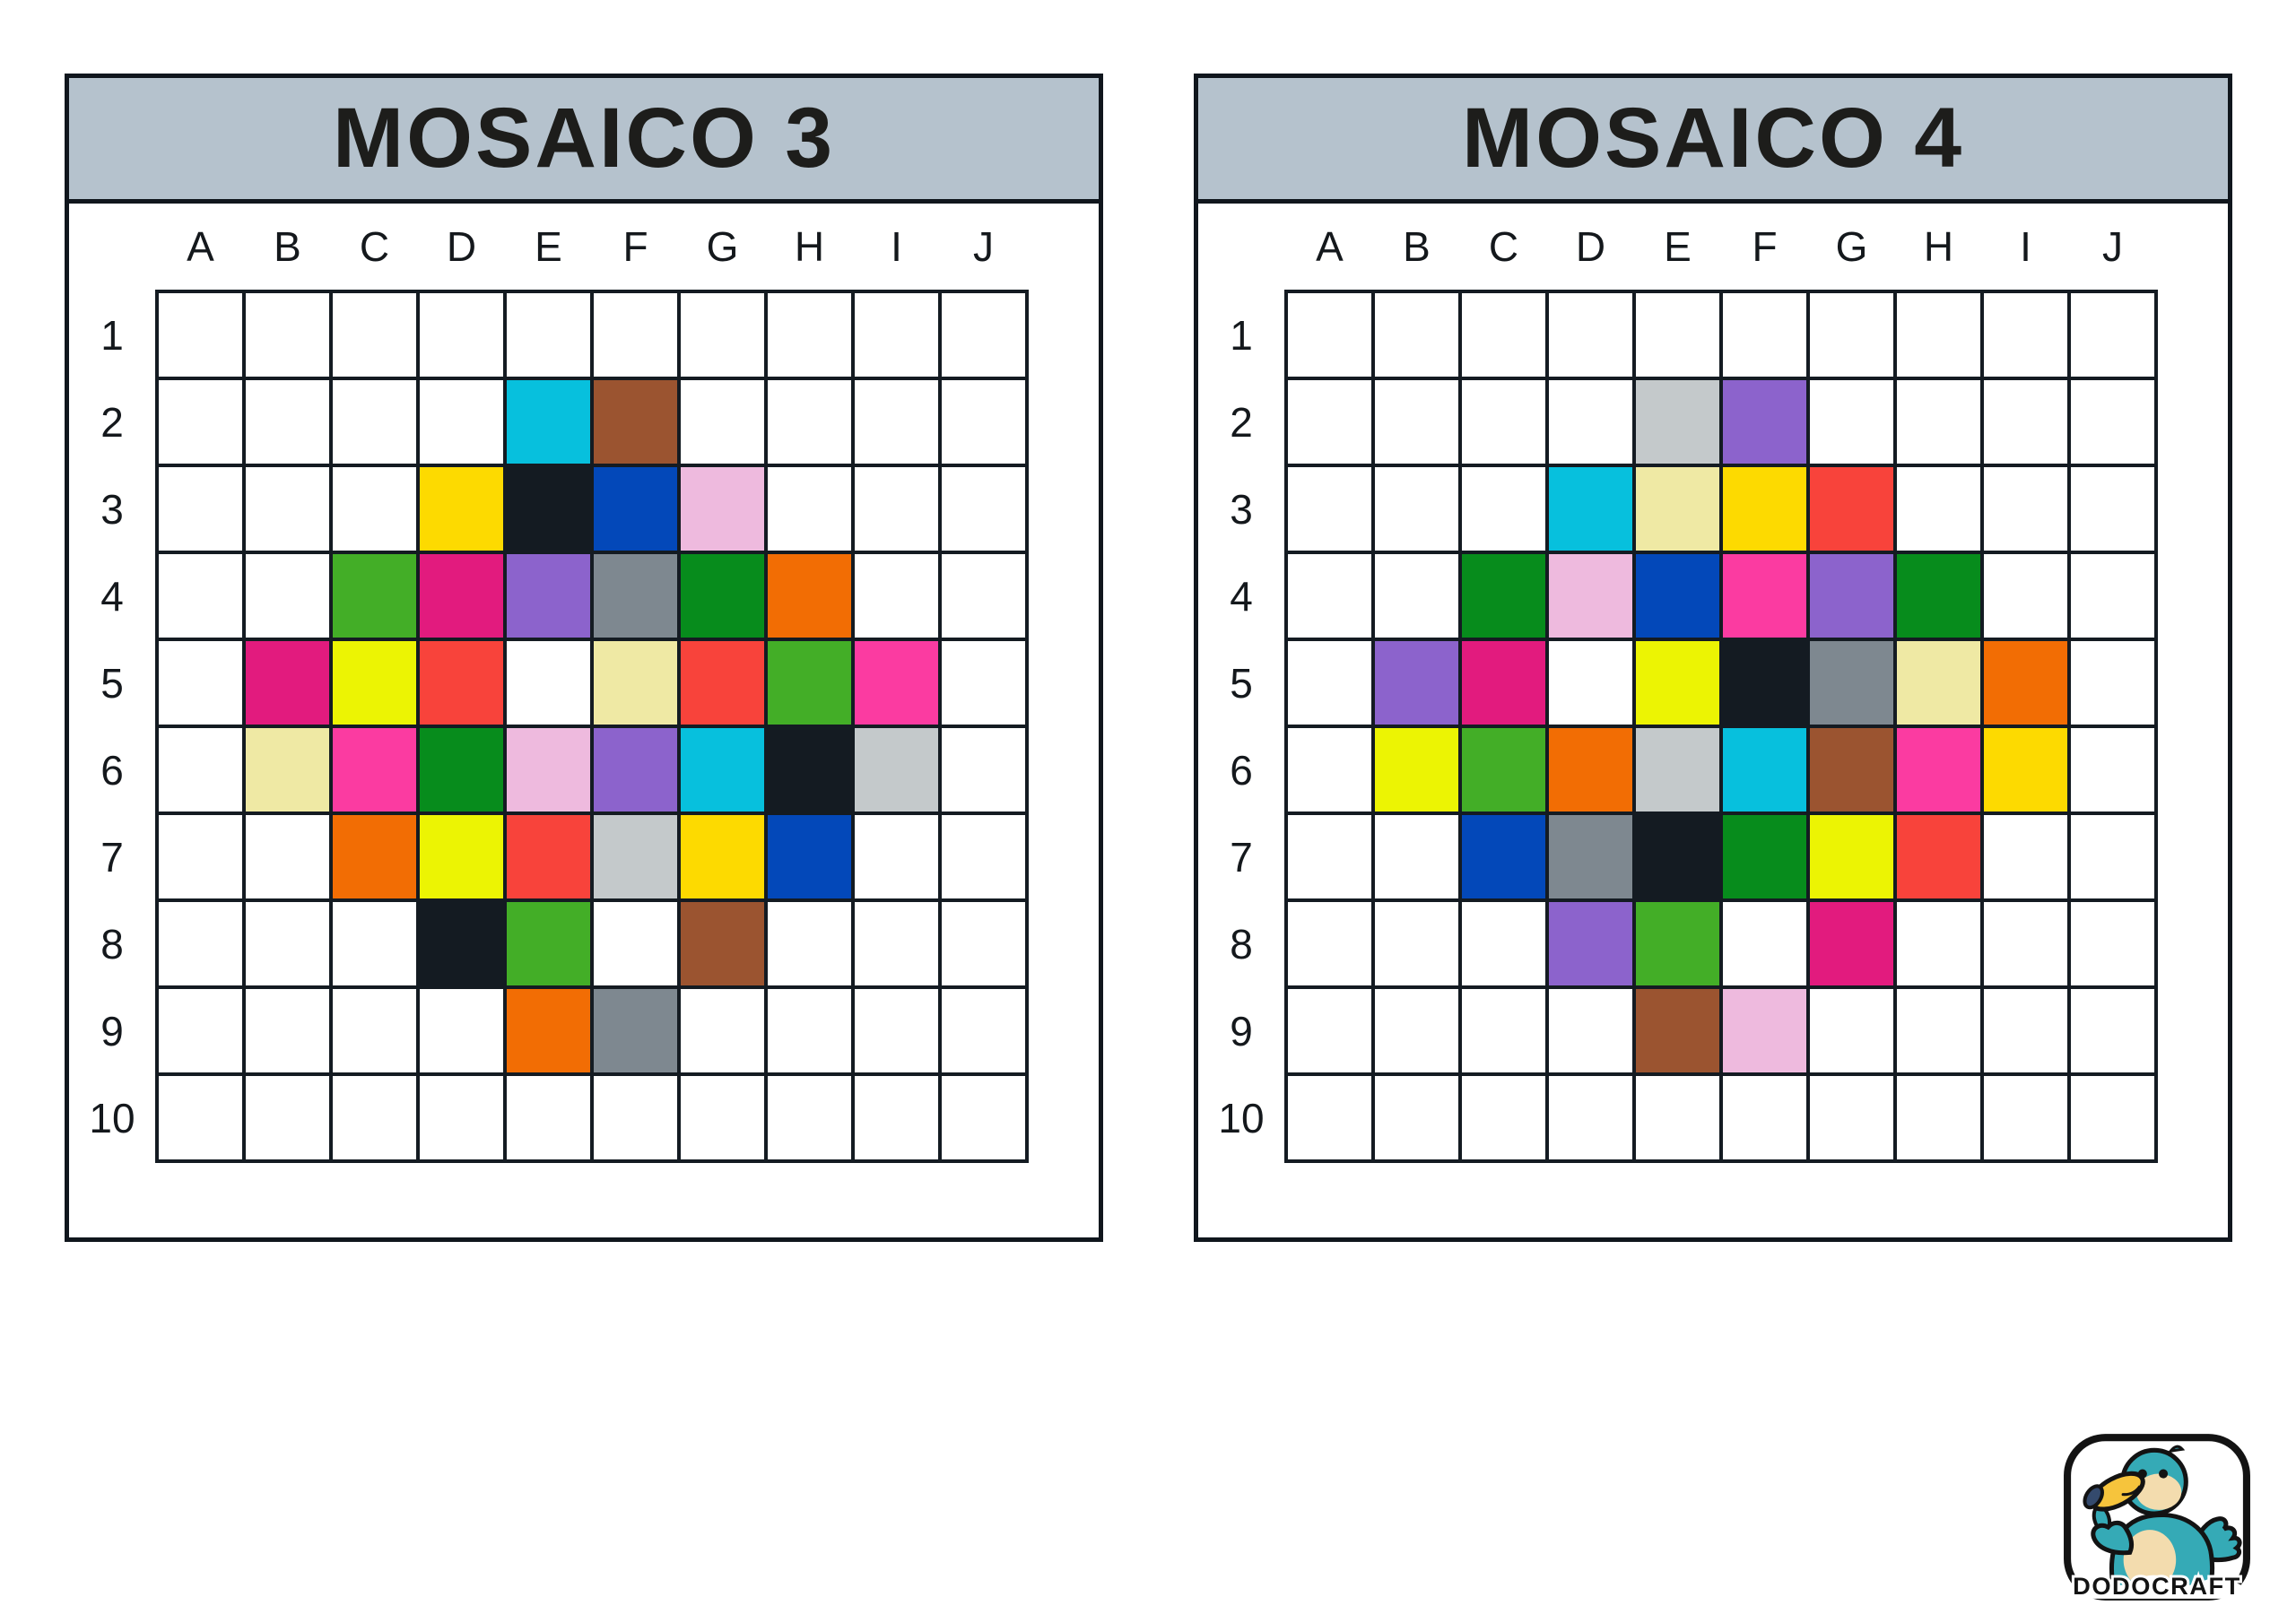 This screenshot has height=1623, width=2296. I want to click on cell-C5, so click(374, 683).